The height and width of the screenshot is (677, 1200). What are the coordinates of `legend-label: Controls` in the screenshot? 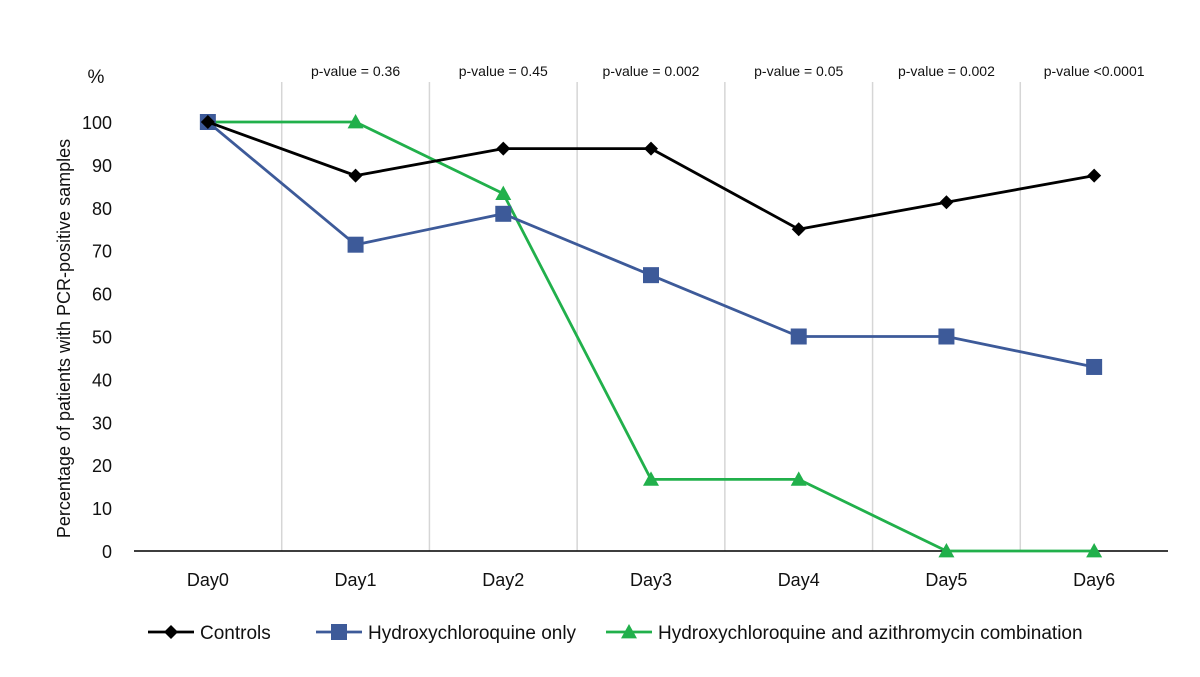 It's located at (235, 633).